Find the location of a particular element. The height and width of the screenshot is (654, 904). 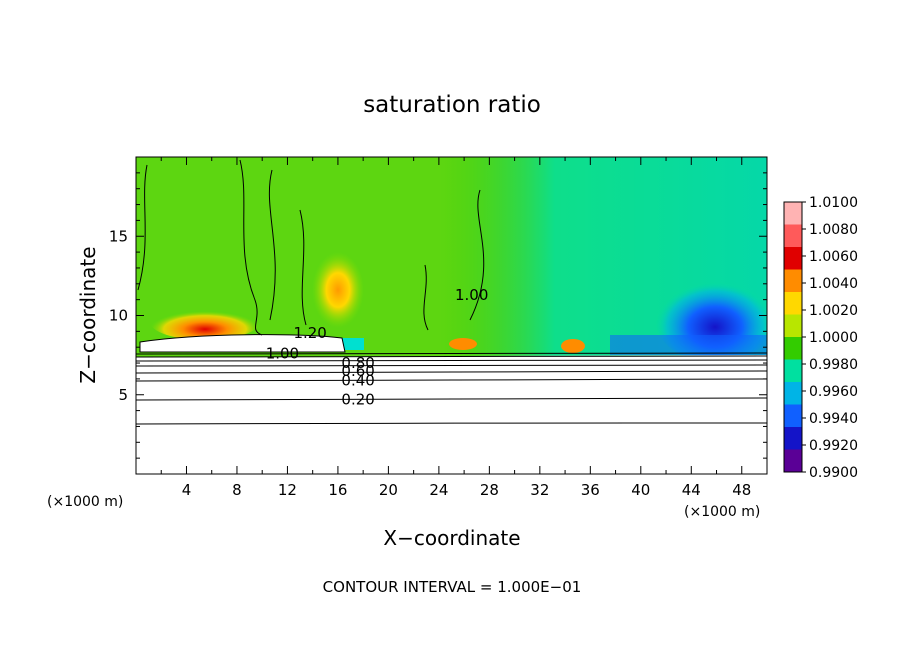

x-tick-label: 48 is located at coordinates (741, 490).